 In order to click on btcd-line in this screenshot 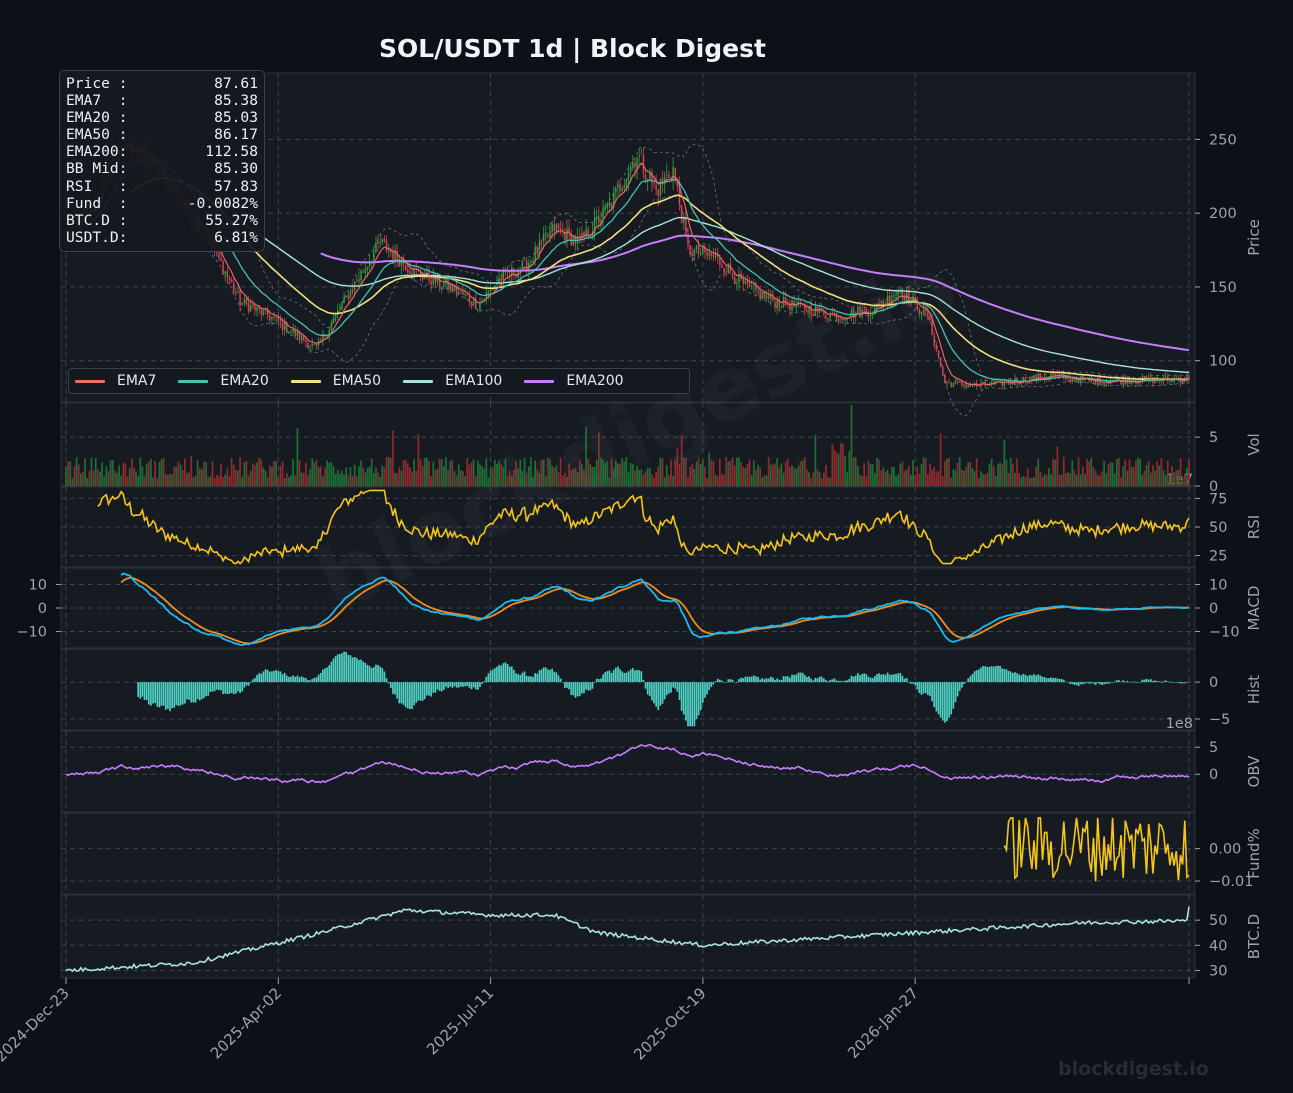, I will do `click(627, 939)`.